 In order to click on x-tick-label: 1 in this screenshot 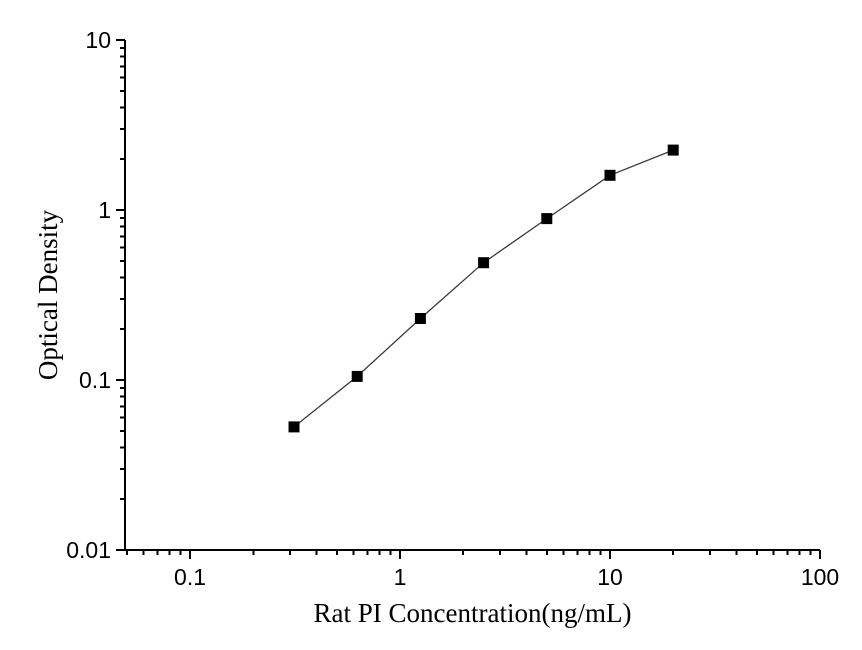, I will do `click(400, 577)`.